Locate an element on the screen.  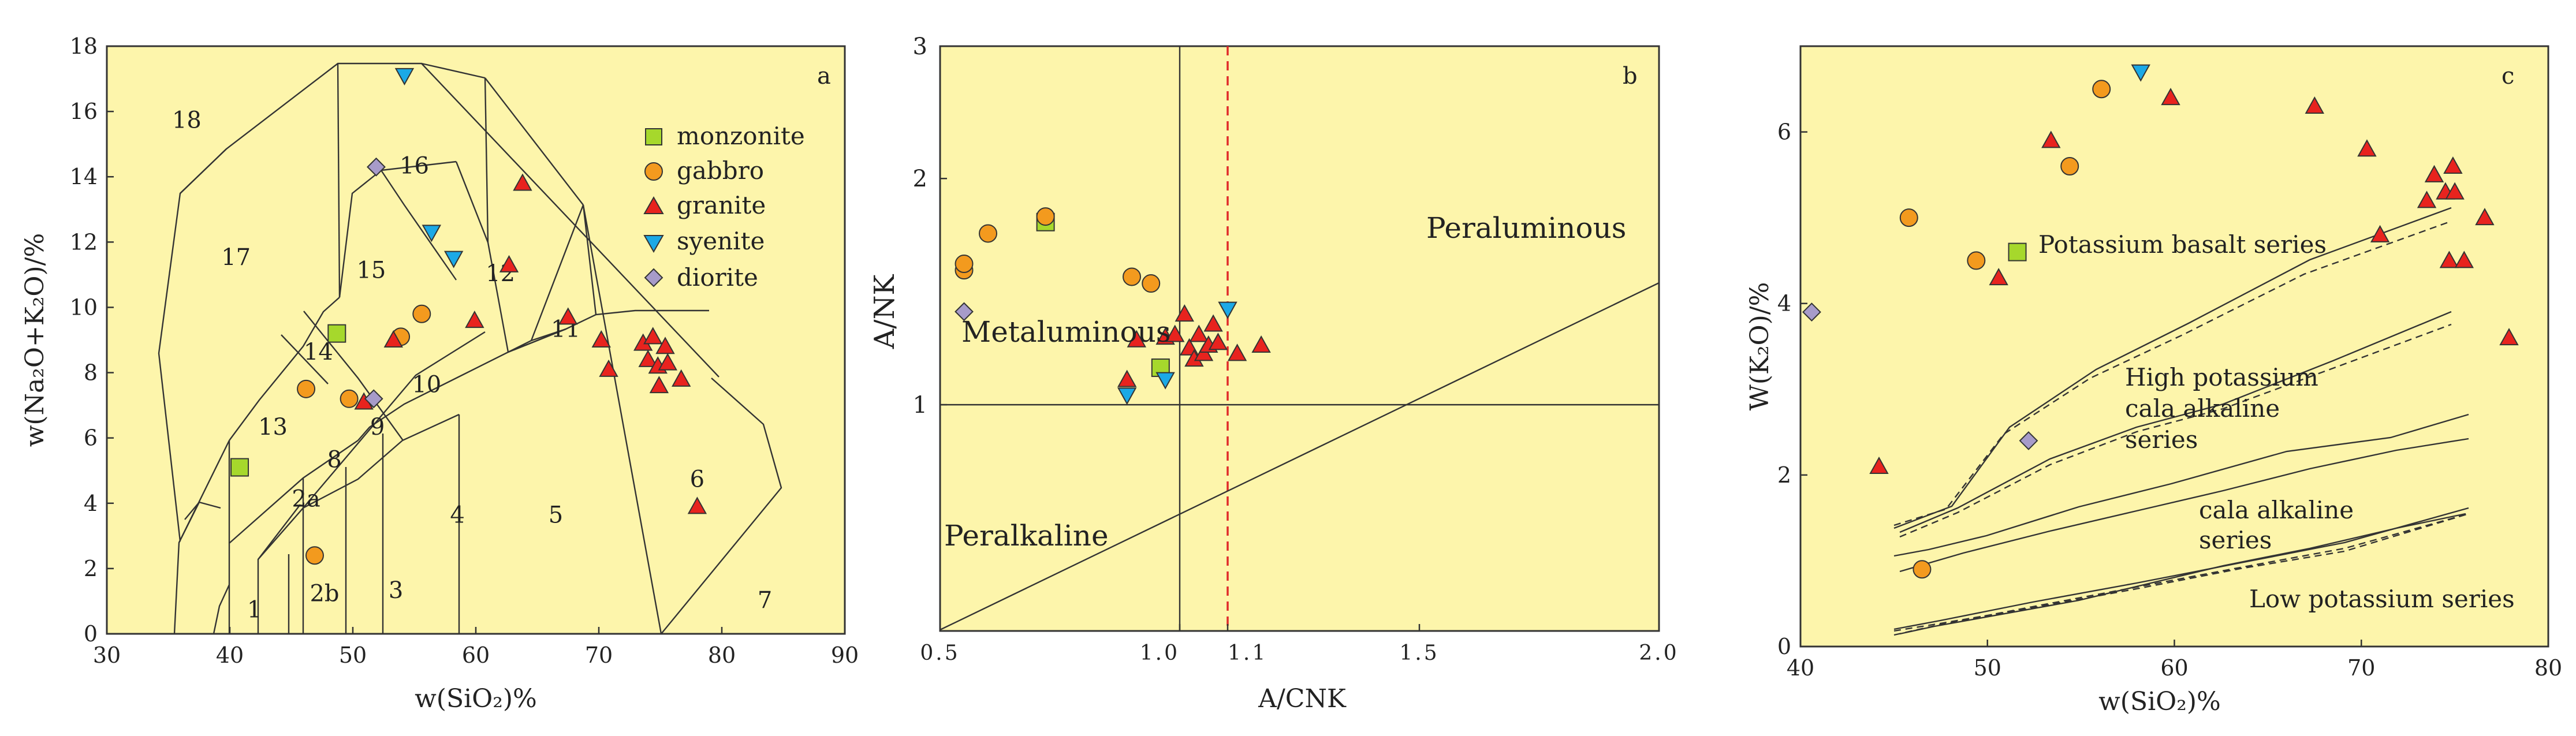
field-label: 17 is located at coordinates (236, 257).